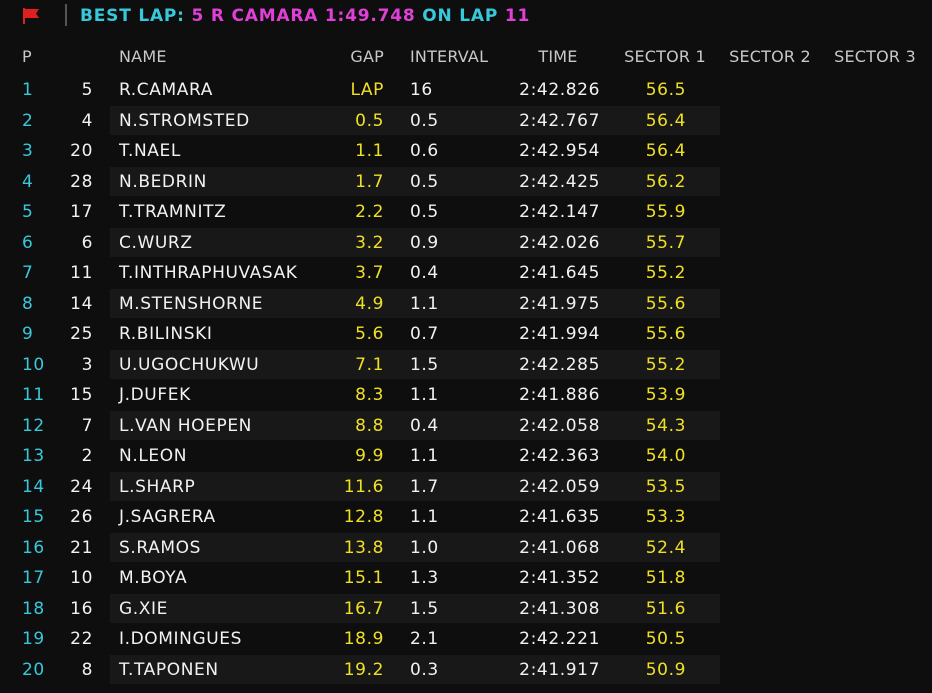 This screenshot has height=693, width=932. What do you see at coordinates (166, 334) in the screenshot?
I see `driver-name: R.BILINSKI` at bounding box center [166, 334].